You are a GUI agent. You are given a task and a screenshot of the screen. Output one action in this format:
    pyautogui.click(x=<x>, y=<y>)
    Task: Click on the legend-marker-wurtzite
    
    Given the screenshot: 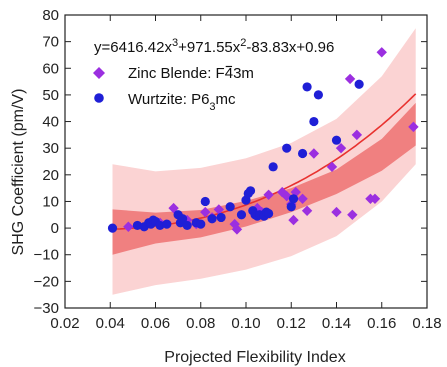 What is the action you would take?
    pyautogui.click(x=99, y=98)
    